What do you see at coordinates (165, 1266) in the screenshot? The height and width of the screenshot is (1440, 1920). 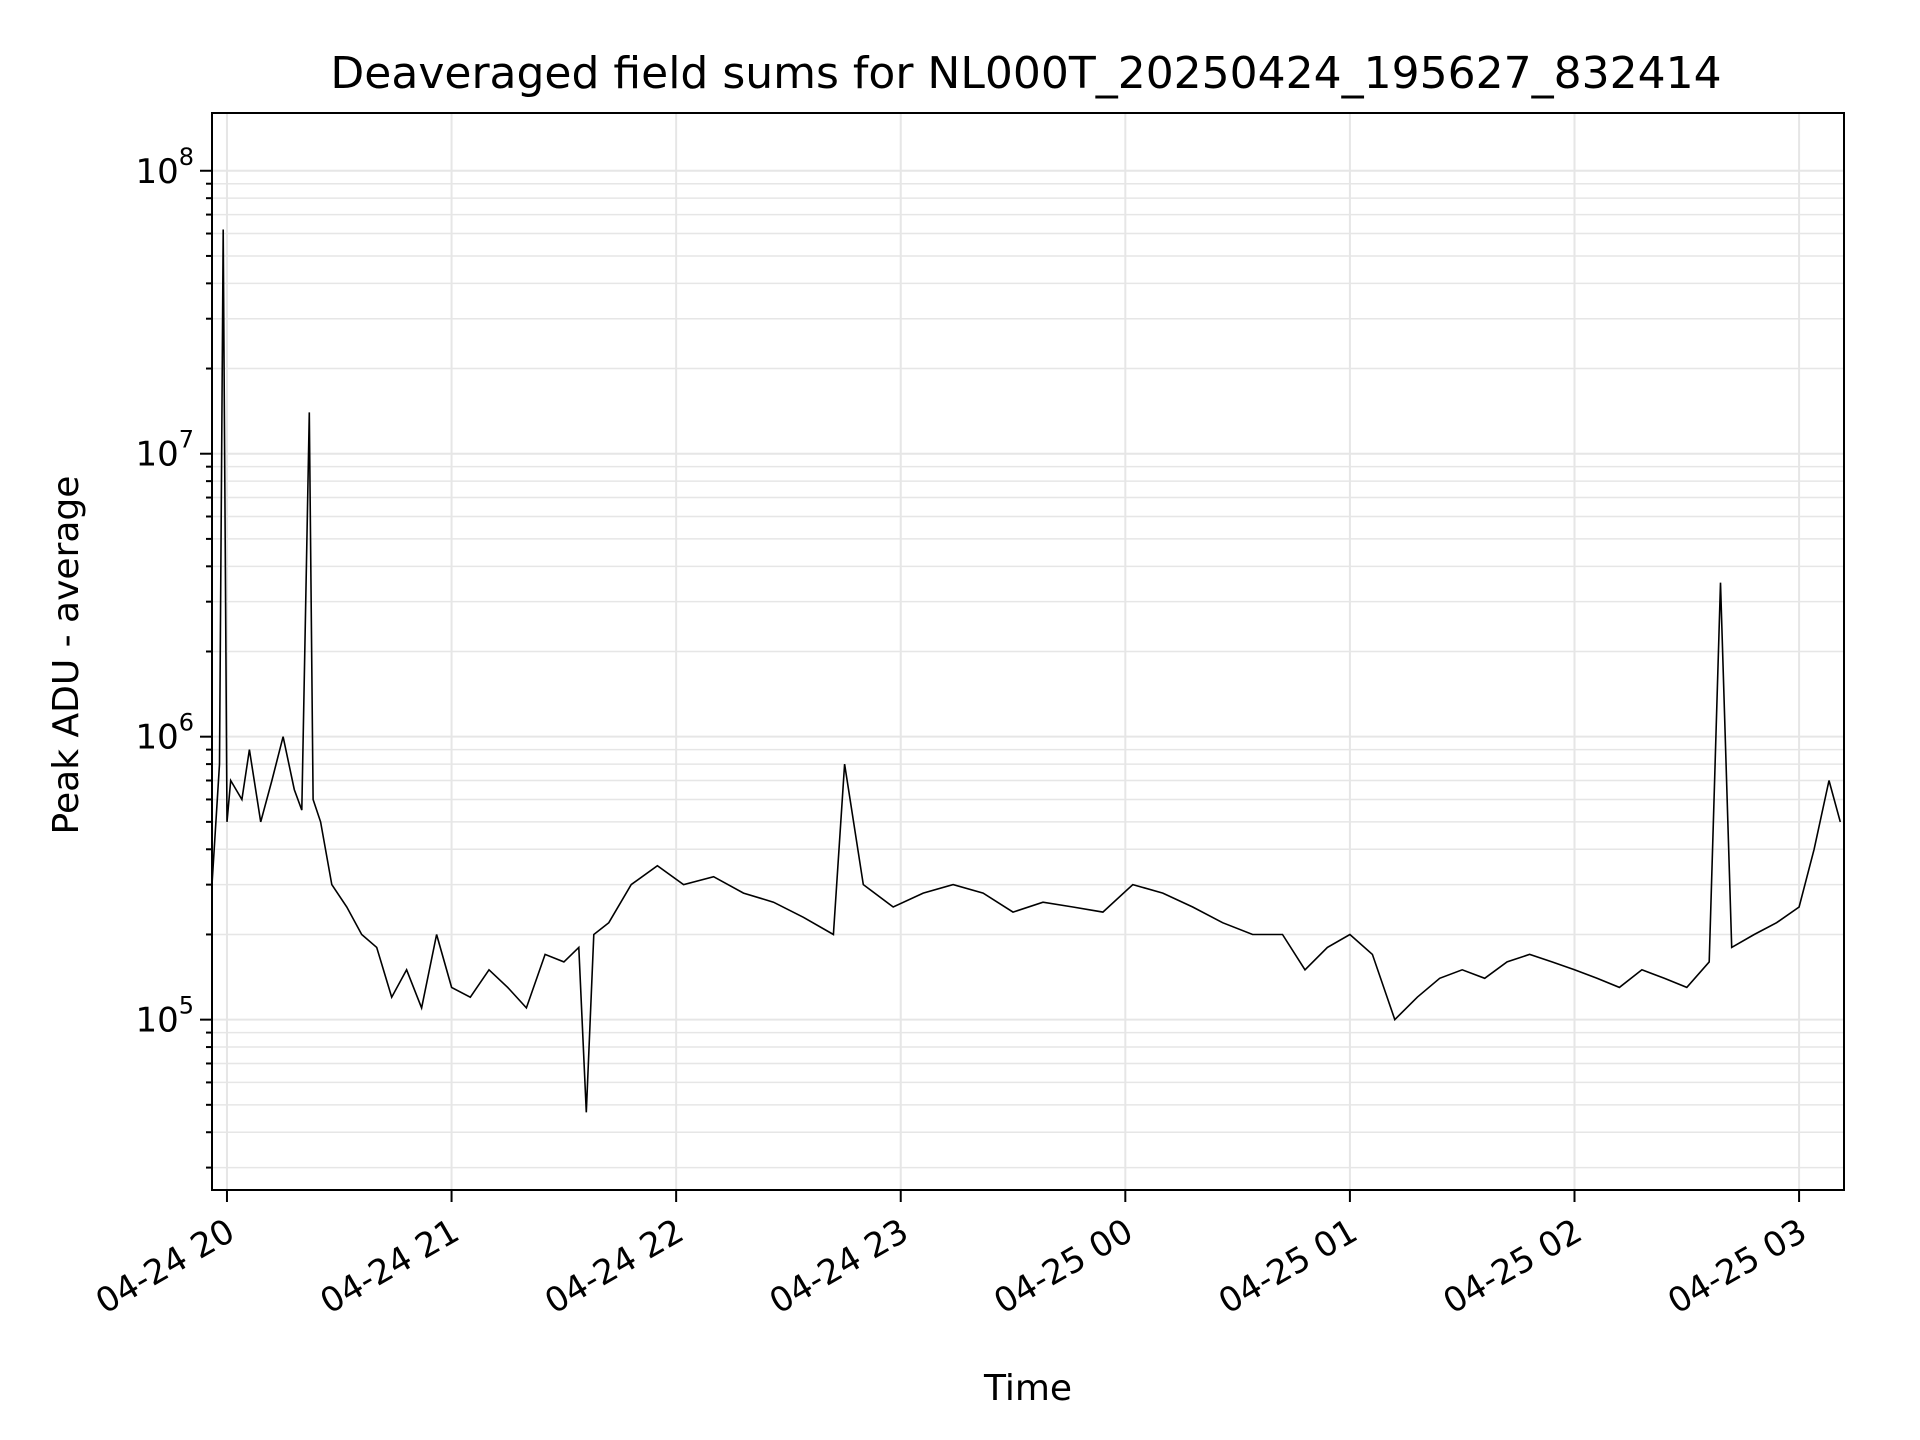 I see `x-tick-label: 04-24 20` at bounding box center [165, 1266].